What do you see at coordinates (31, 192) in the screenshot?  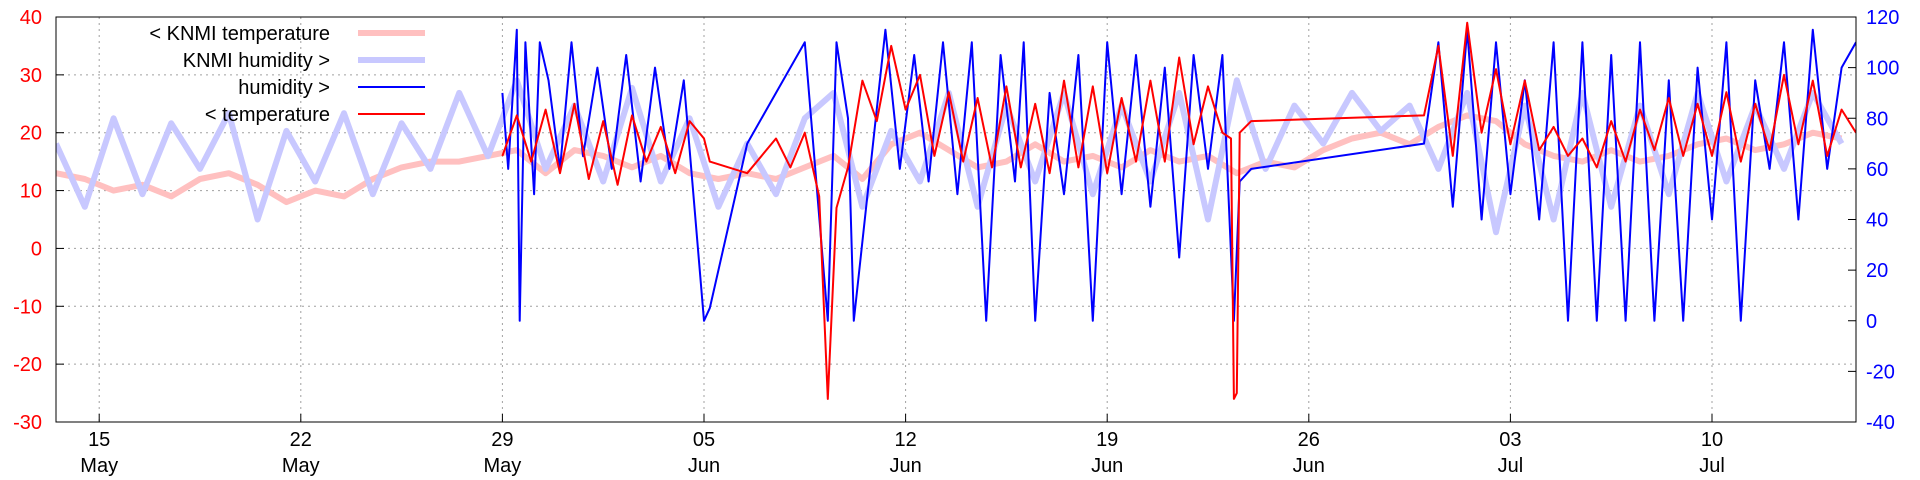 I see `left-tick-label: 10` at bounding box center [31, 192].